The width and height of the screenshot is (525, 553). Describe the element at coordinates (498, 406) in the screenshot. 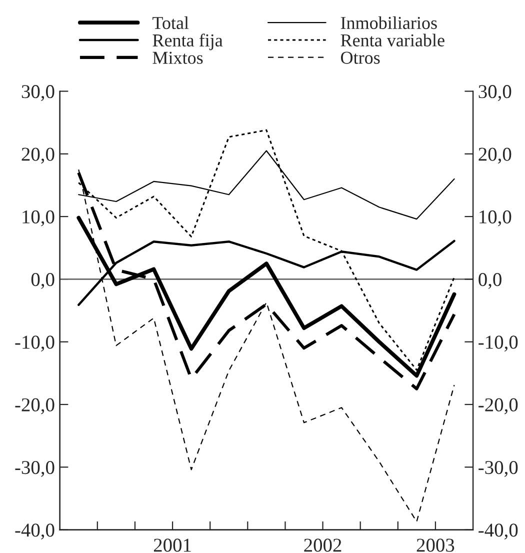

I see `y2-tick-label: -20,0` at that location.